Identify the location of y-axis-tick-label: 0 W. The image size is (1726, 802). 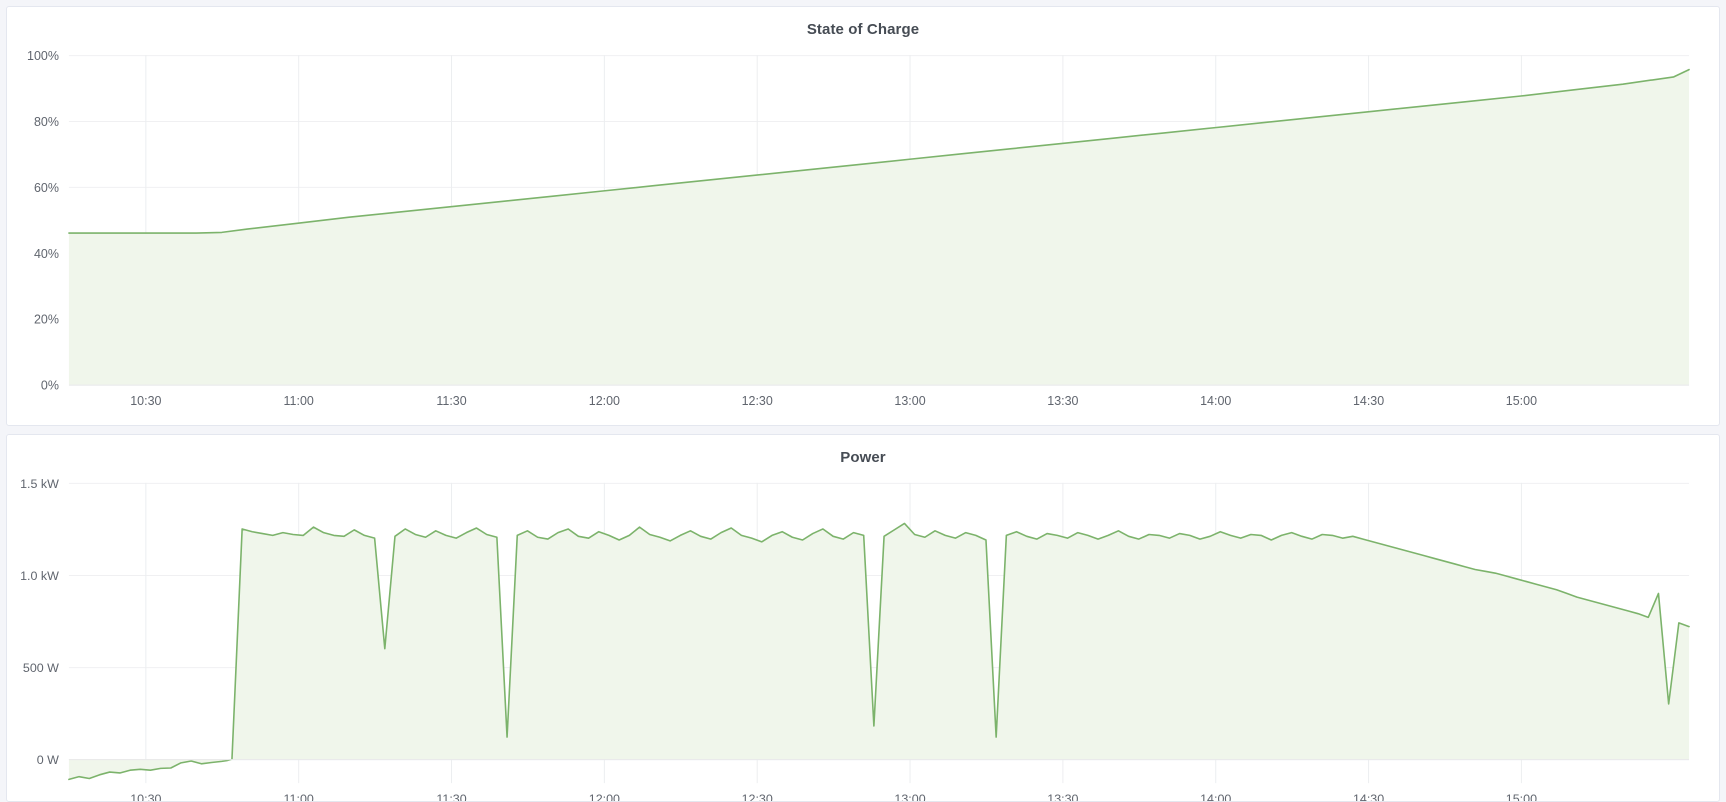
(48, 760).